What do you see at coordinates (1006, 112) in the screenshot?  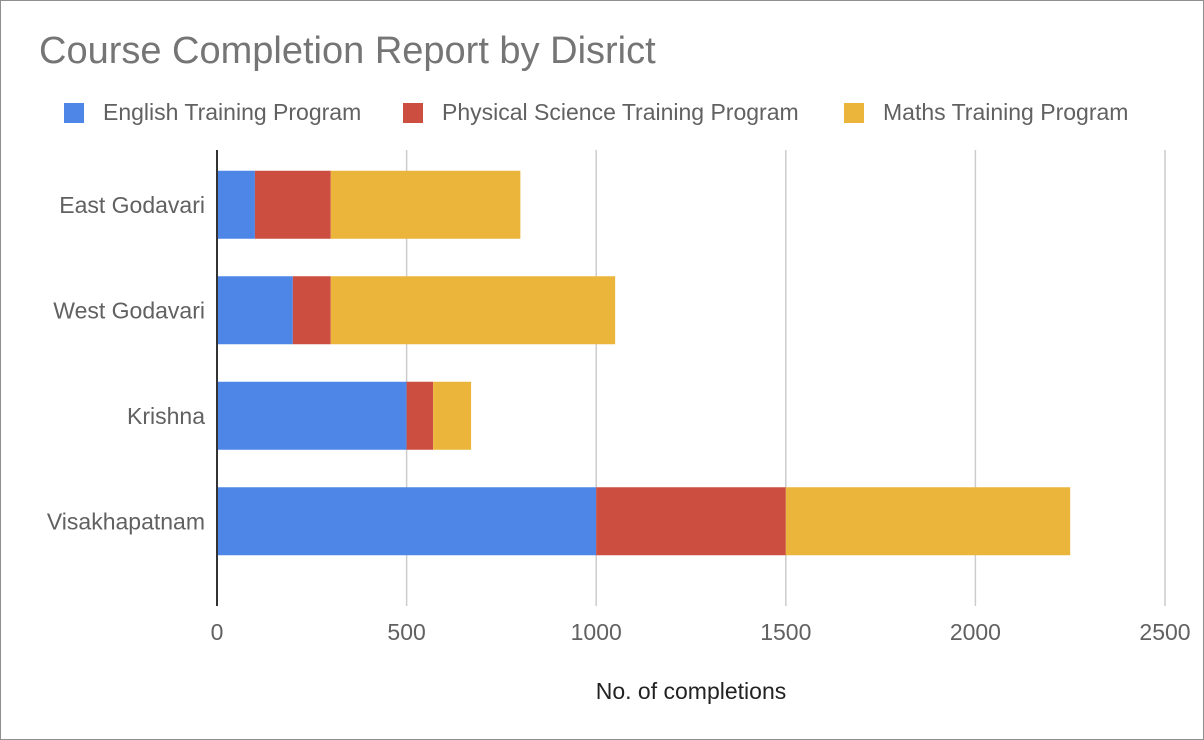 I see `legend-label-maths: Maths Training Program` at bounding box center [1006, 112].